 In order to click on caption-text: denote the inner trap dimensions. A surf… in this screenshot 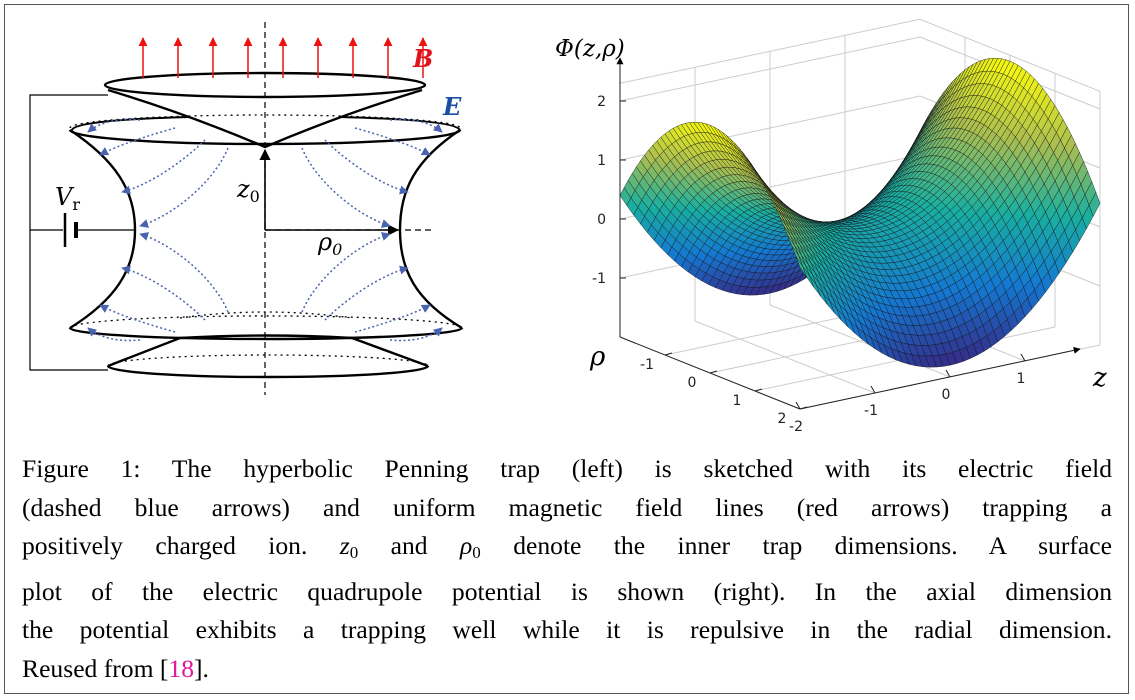, I will do `click(796, 546)`.